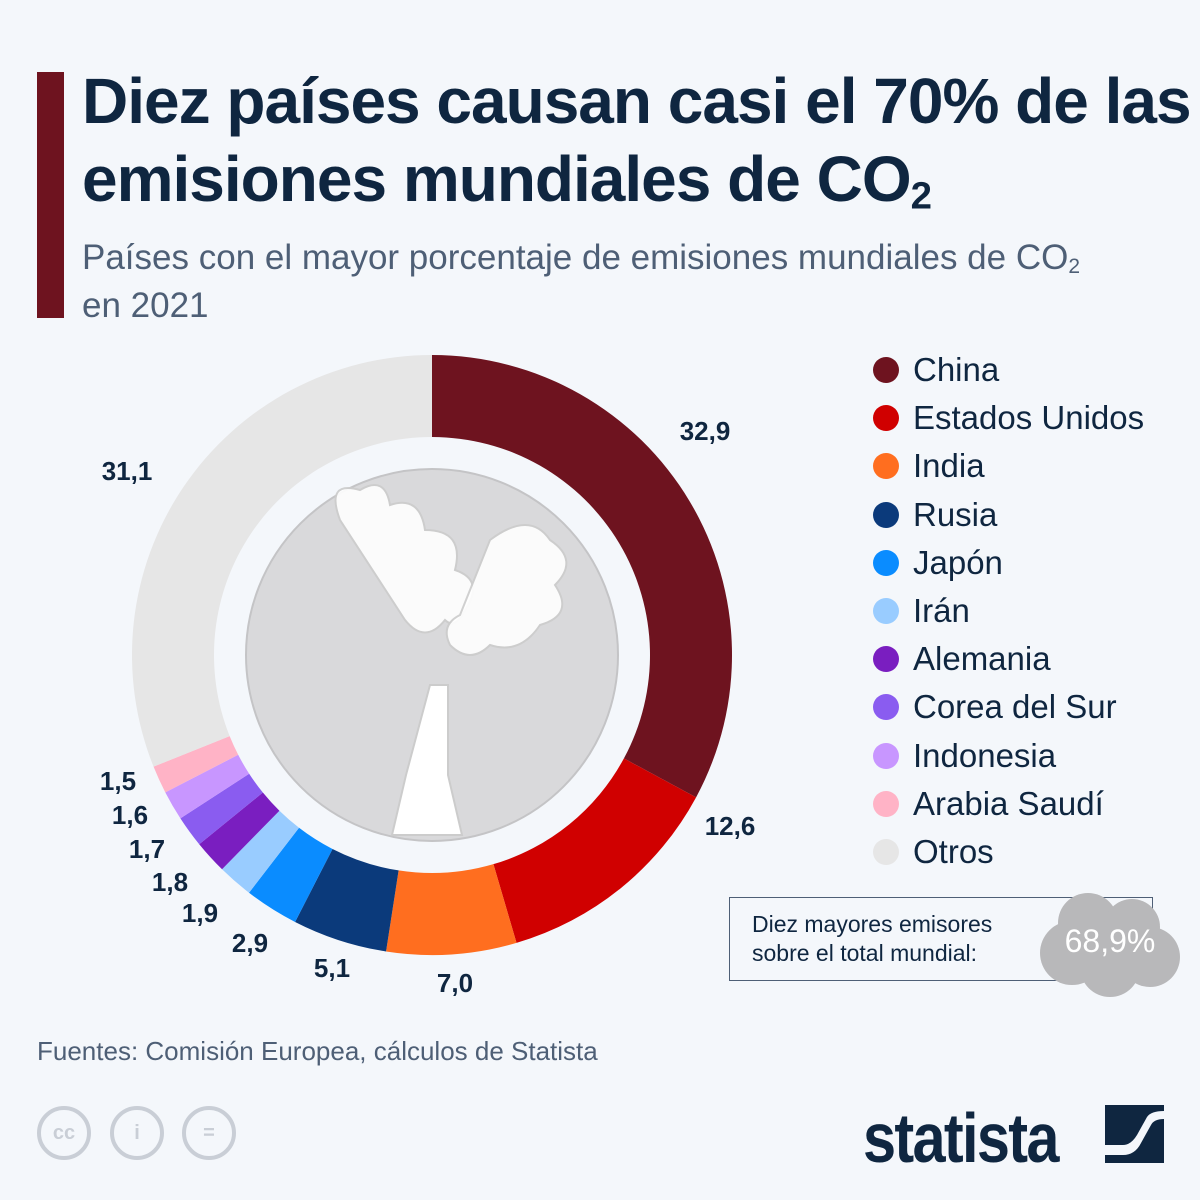 The height and width of the screenshot is (1200, 1200). Describe the element at coordinates (200, 913) in the screenshot. I see `data-label: 1,9` at that location.